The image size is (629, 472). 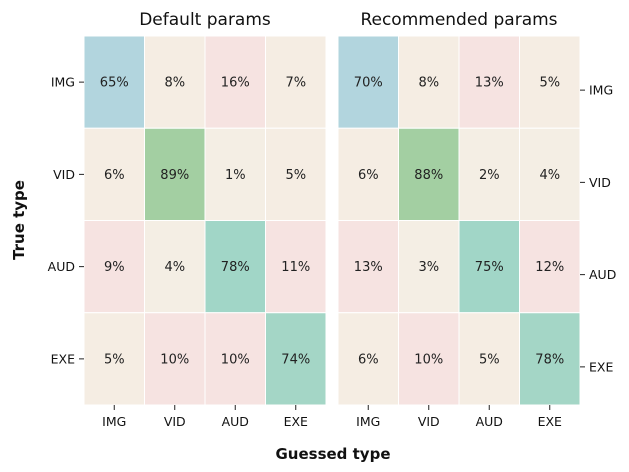 I want to click on cell-value-label: 88%, so click(x=428, y=175).